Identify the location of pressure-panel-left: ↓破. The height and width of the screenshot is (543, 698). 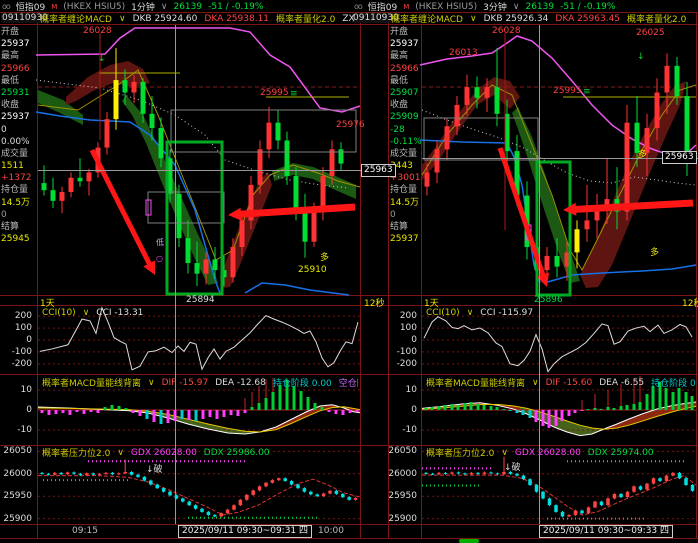
(199, 485).